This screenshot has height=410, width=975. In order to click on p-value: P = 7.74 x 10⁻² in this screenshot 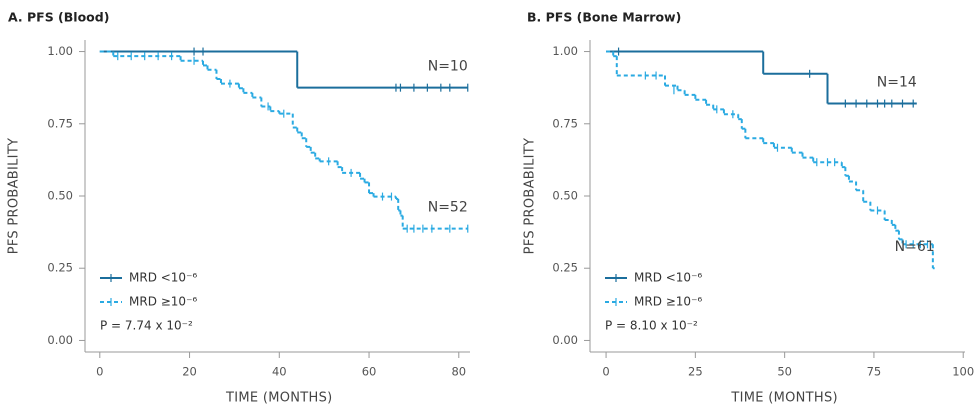, I will do `click(146, 326)`.